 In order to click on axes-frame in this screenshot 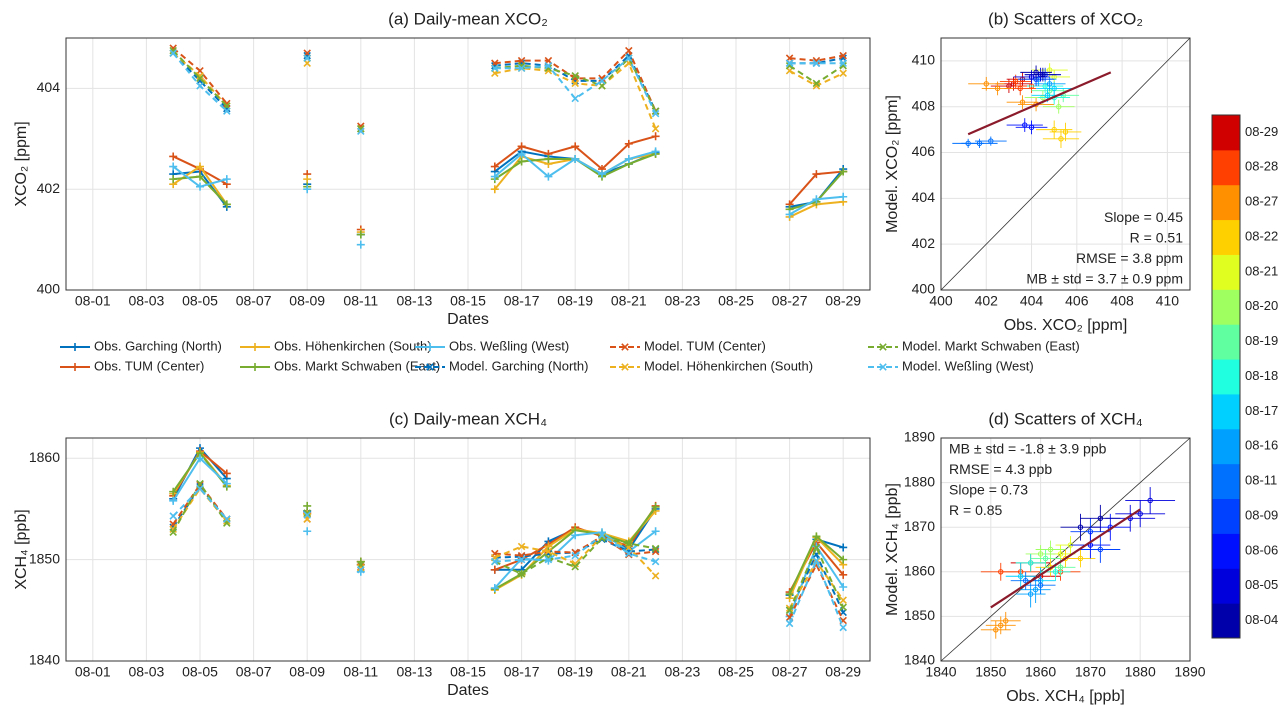, I will do `click(1065, 164)`.